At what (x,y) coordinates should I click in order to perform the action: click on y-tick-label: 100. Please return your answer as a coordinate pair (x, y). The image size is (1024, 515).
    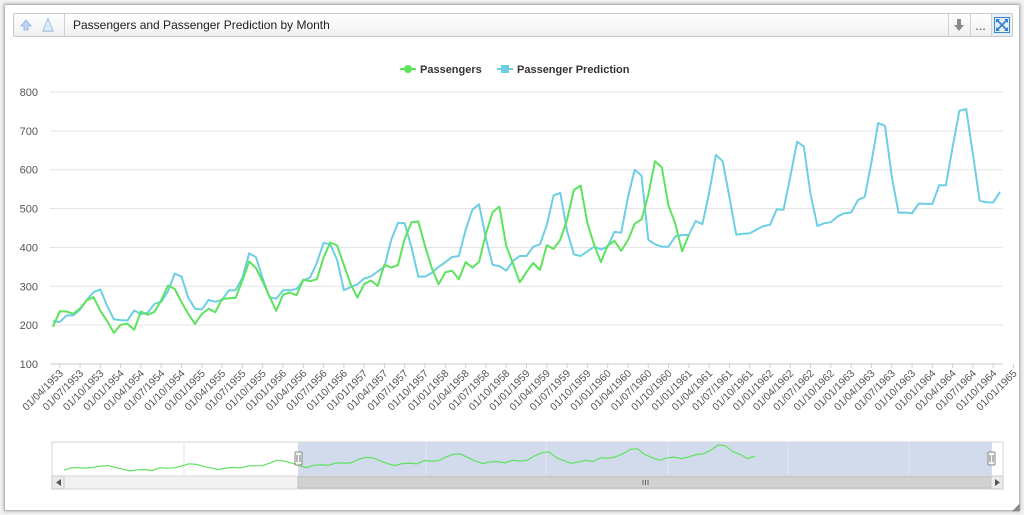
    Looking at the image, I should click on (29, 365).